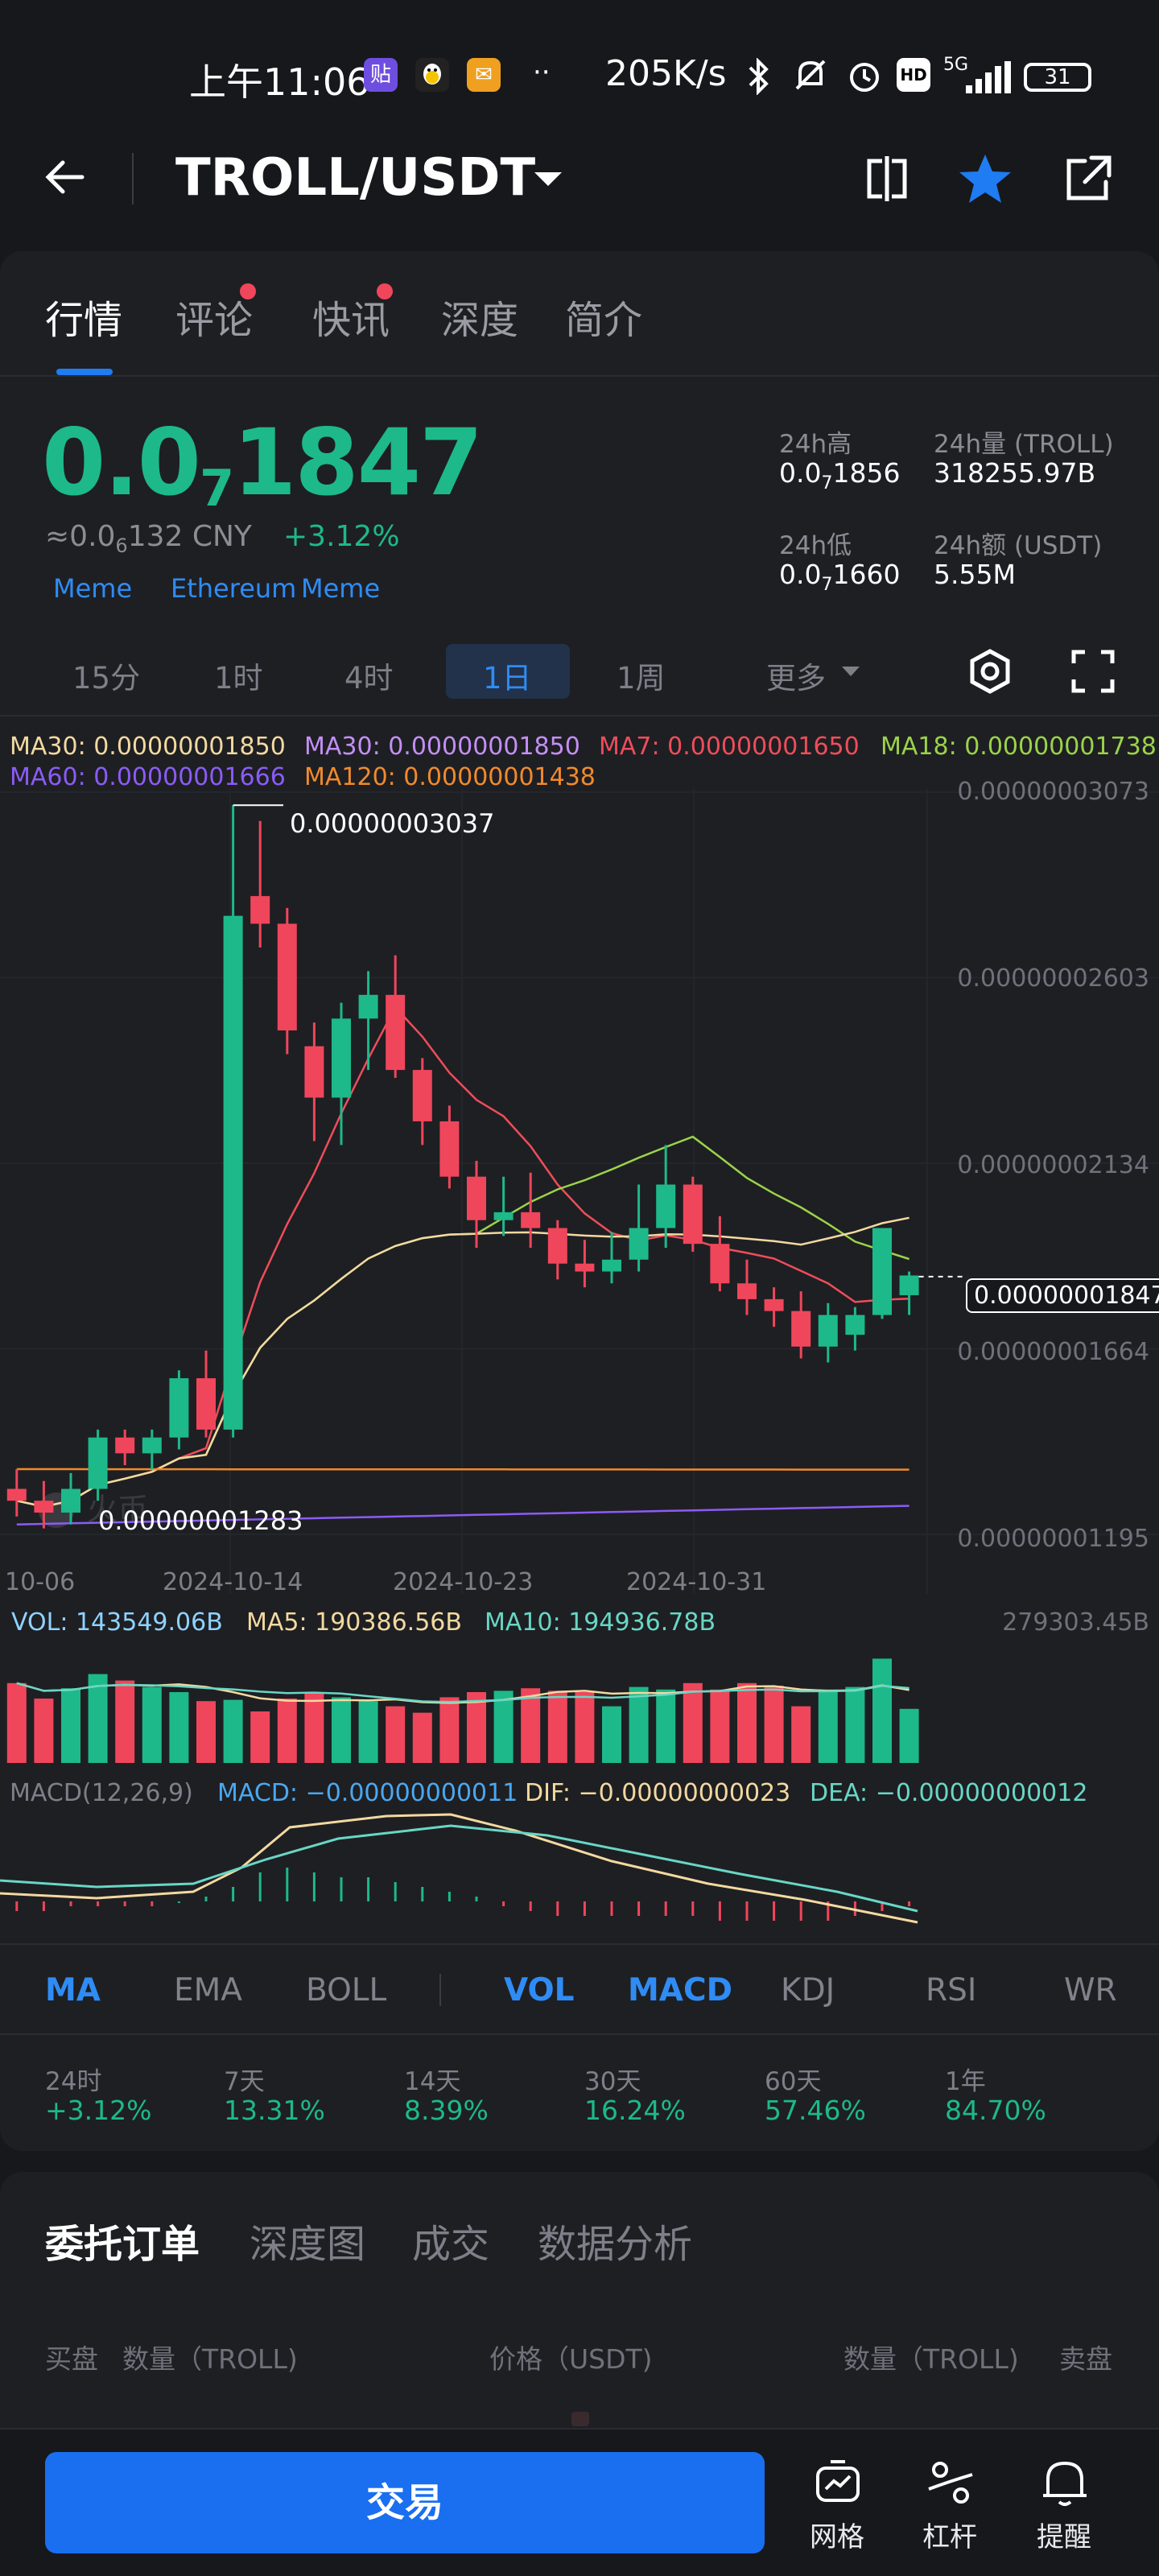 The height and width of the screenshot is (2576, 1159). I want to click on return-7d-value: 13.31%, so click(274, 2110).